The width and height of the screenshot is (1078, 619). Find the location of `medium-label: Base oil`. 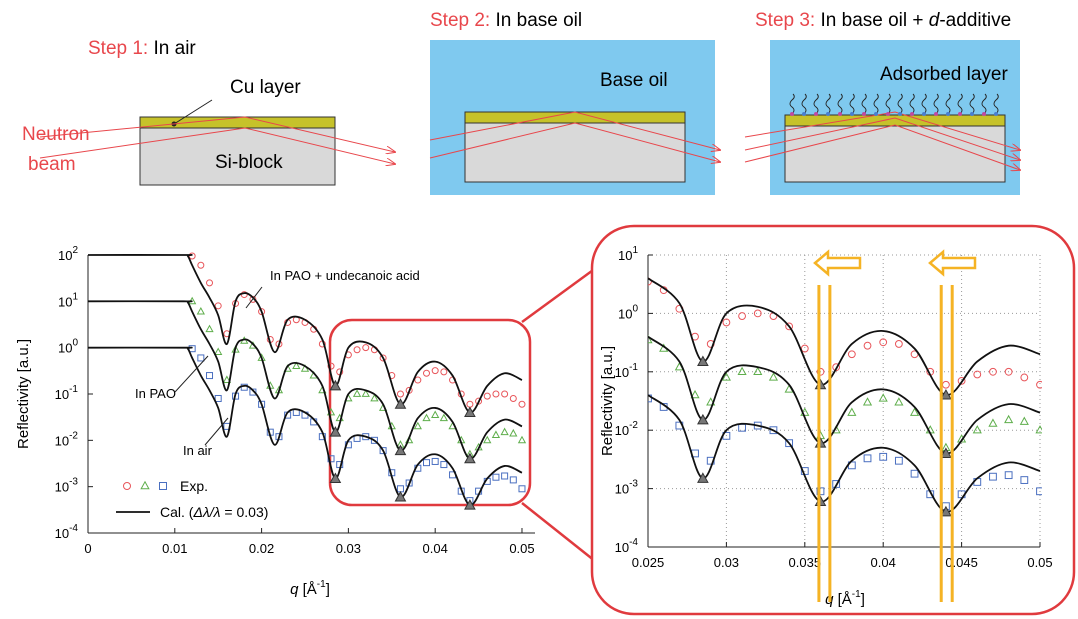

medium-label: Base oil is located at coordinates (634, 80).